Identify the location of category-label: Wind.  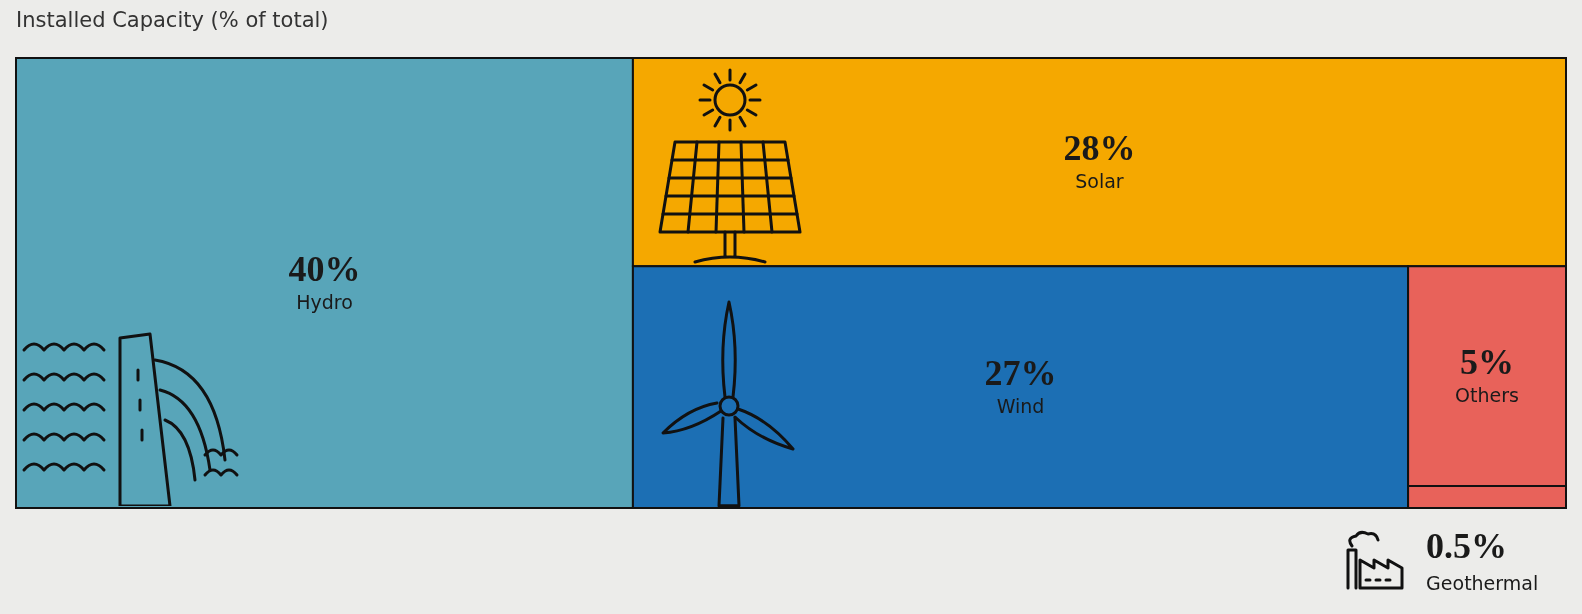
(1020, 406).